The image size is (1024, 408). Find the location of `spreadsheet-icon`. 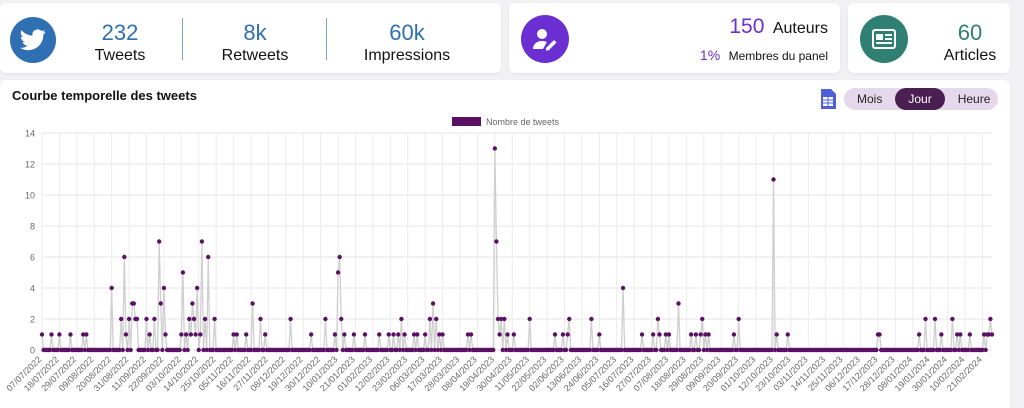

spreadsheet-icon is located at coordinates (828, 99).